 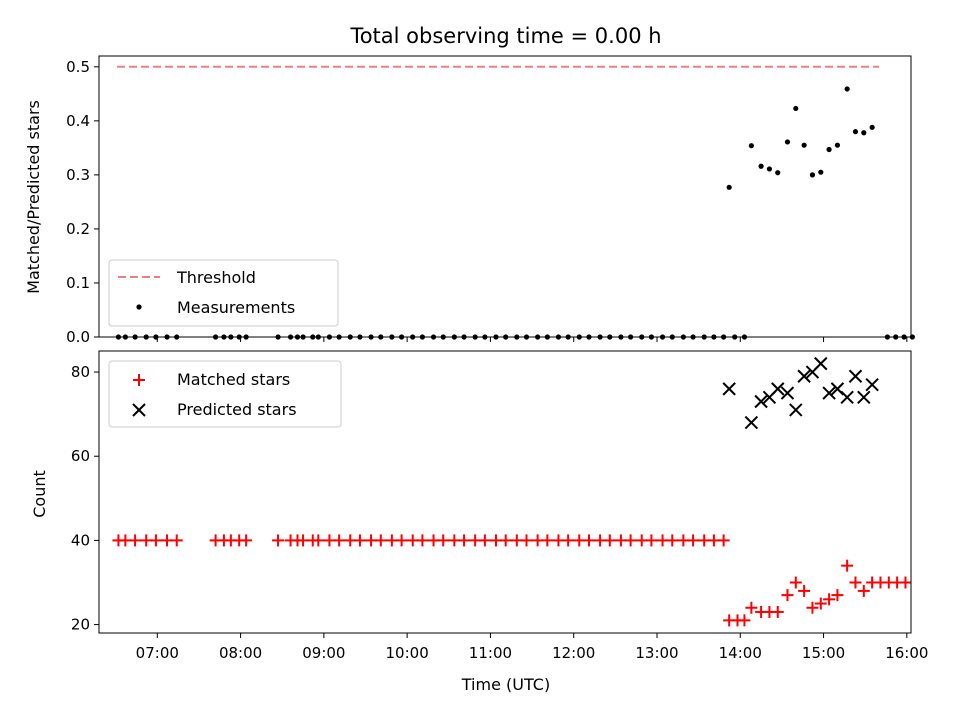 I want to click on top-y-ticks: 0.0 0.1 0.2 0.3 0.4 0.5, so click(x=82, y=202).